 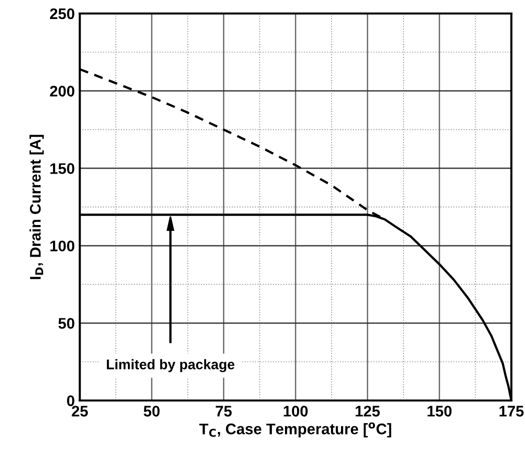 I want to click on y-axis-title: I$_{D}$, Drain Current [A], so click(x=37, y=207).